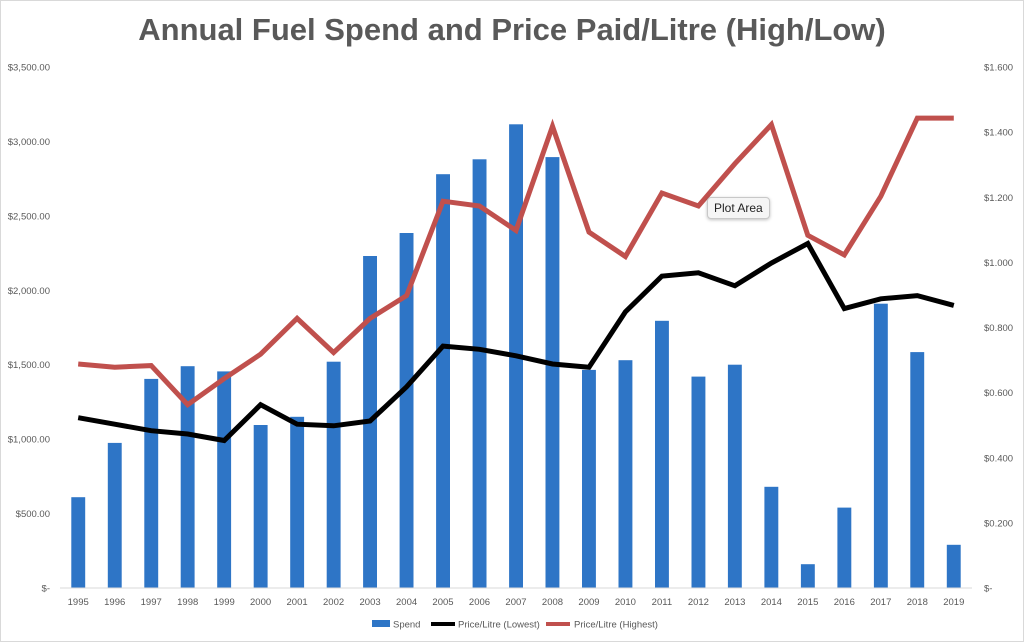 The width and height of the screenshot is (1024, 642). What do you see at coordinates (29, 142) in the screenshot?
I see `y-left-tick-label: $3,000.00` at bounding box center [29, 142].